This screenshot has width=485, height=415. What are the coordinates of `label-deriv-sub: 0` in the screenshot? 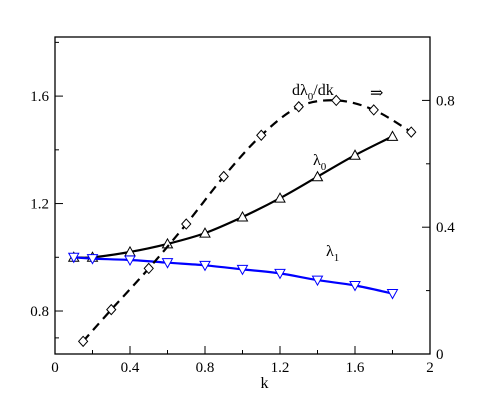 It's located at (311, 97).